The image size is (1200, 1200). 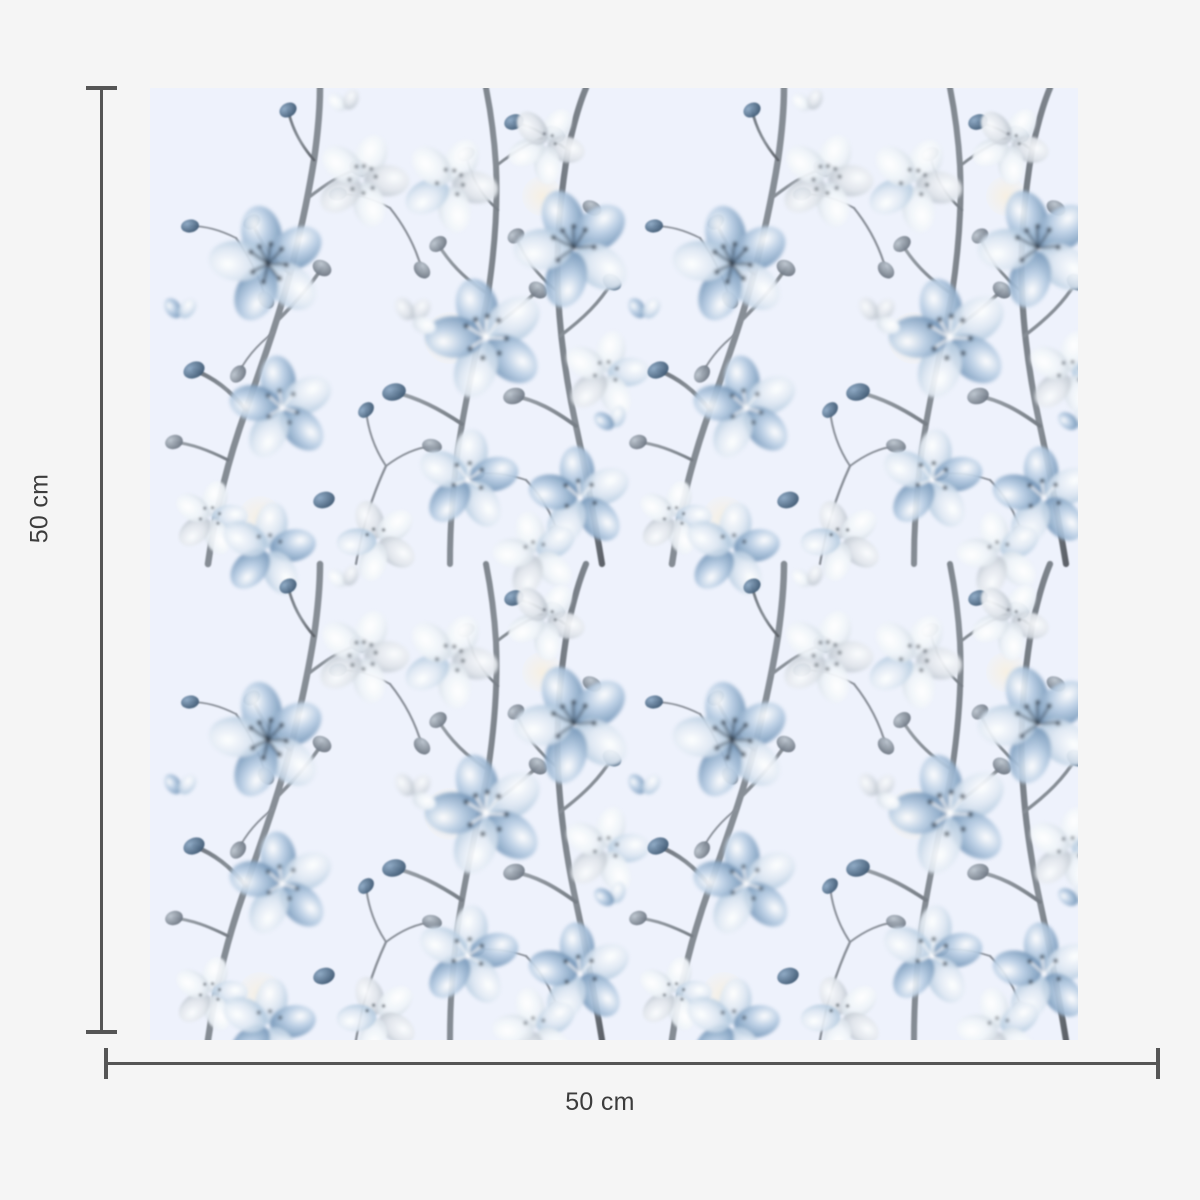 I want to click on width-dimension-cap-right, so click(x=1158, y=1063).